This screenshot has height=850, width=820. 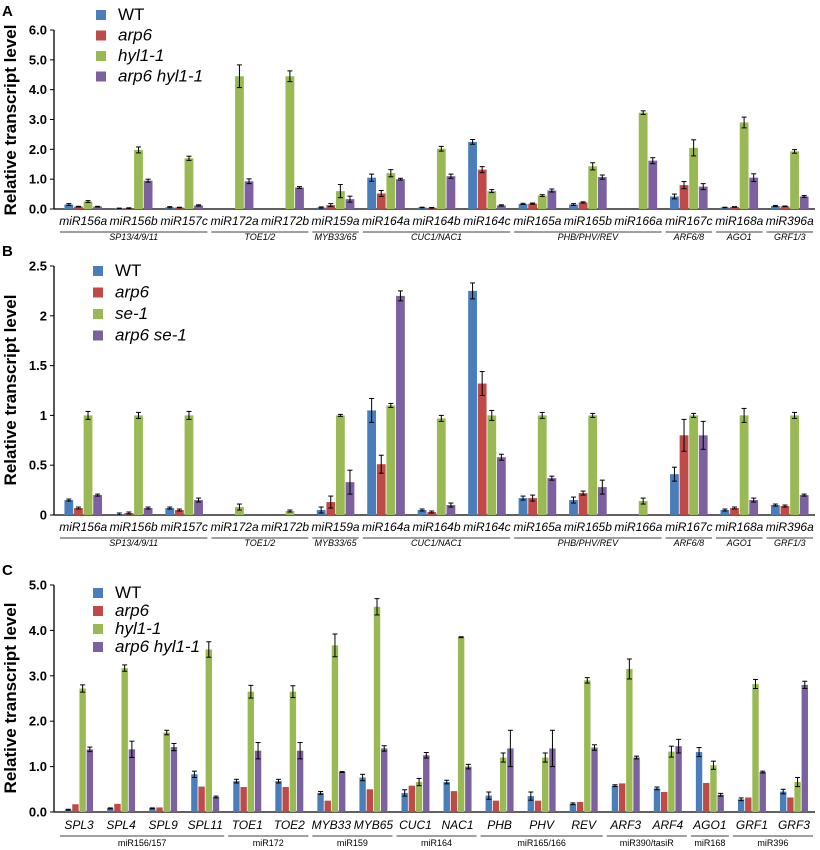 What do you see at coordinates (336, 237) in the screenshot?
I see `group-label: MYB33/65` at bounding box center [336, 237].